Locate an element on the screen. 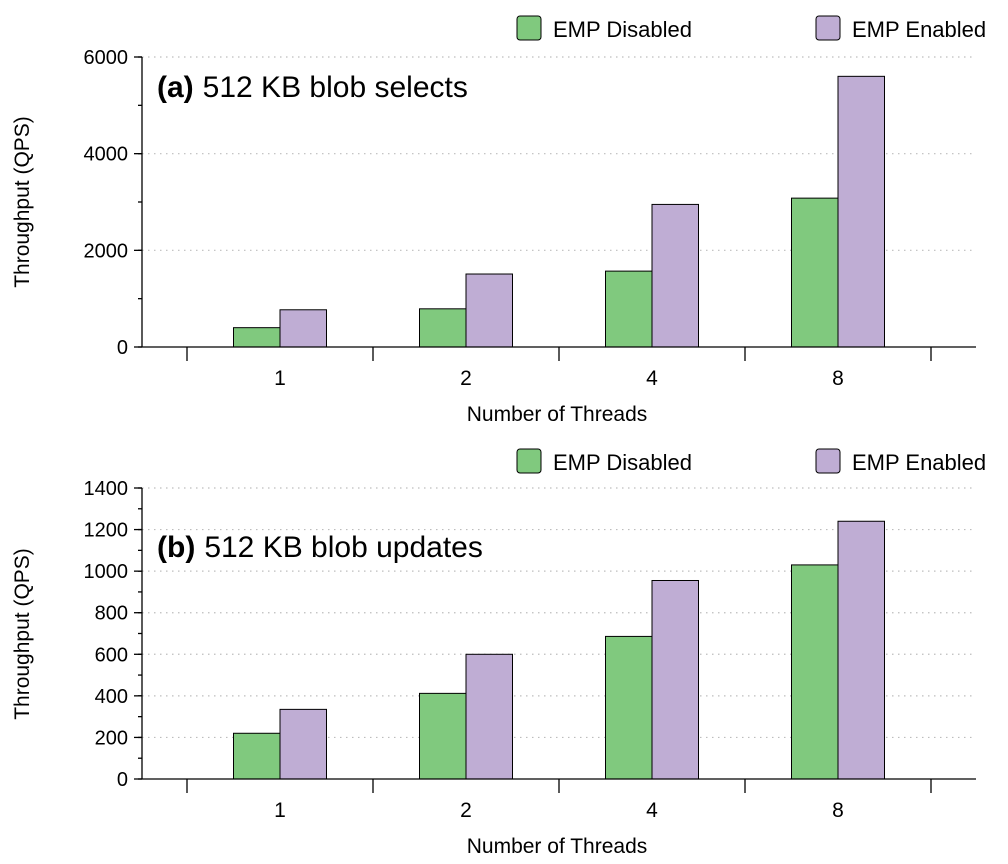 Image resolution: width=1008 pixels, height=864 pixels. panel-title: (b) 512 KB blob updates is located at coordinates (320, 547).